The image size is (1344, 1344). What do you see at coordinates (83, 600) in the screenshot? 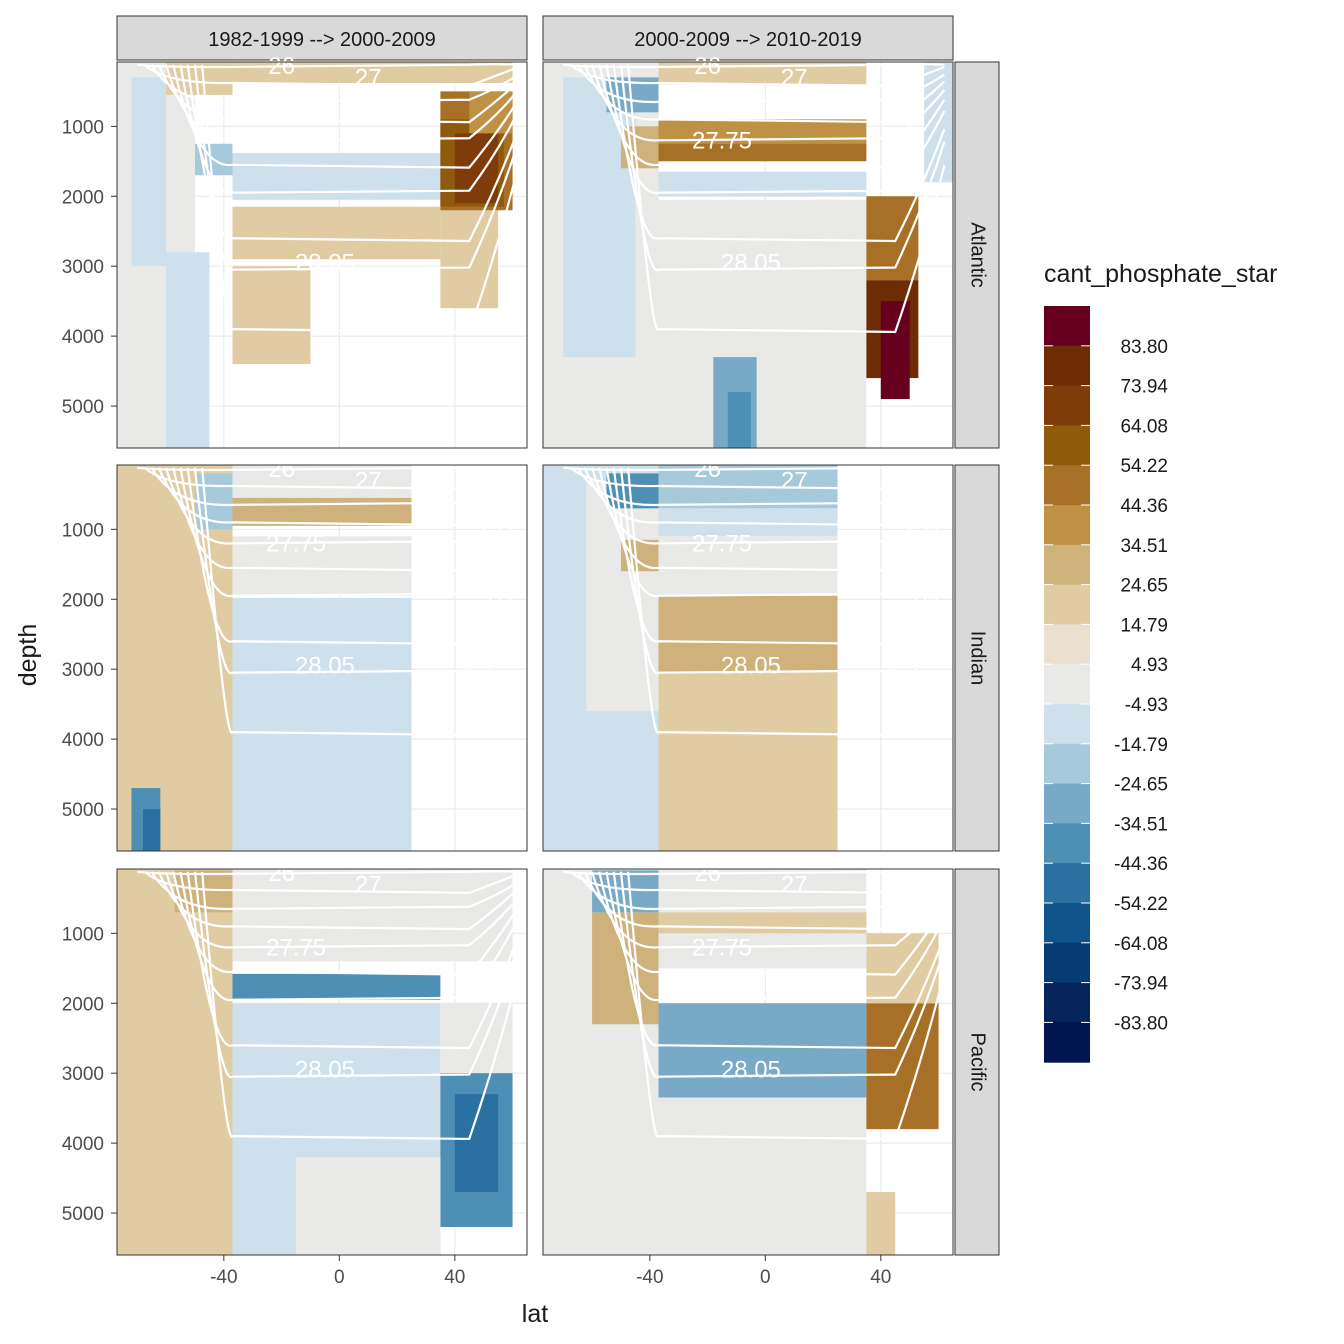
I see `y-tick-label: 2000` at bounding box center [83, 600].